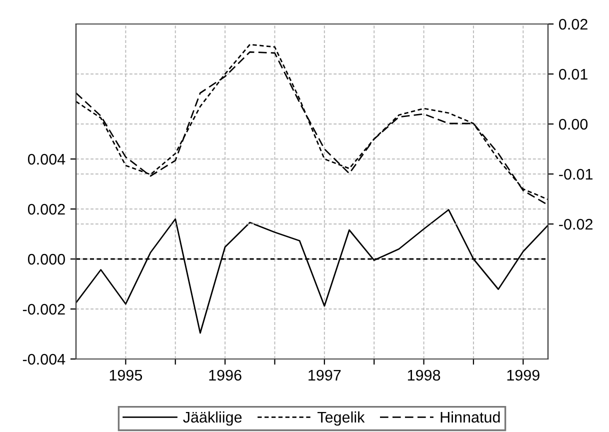 Image resolution: width=609 pixels, height=432 pixels. I want to click on y-tick-label: 0.000, so click(46, 259).